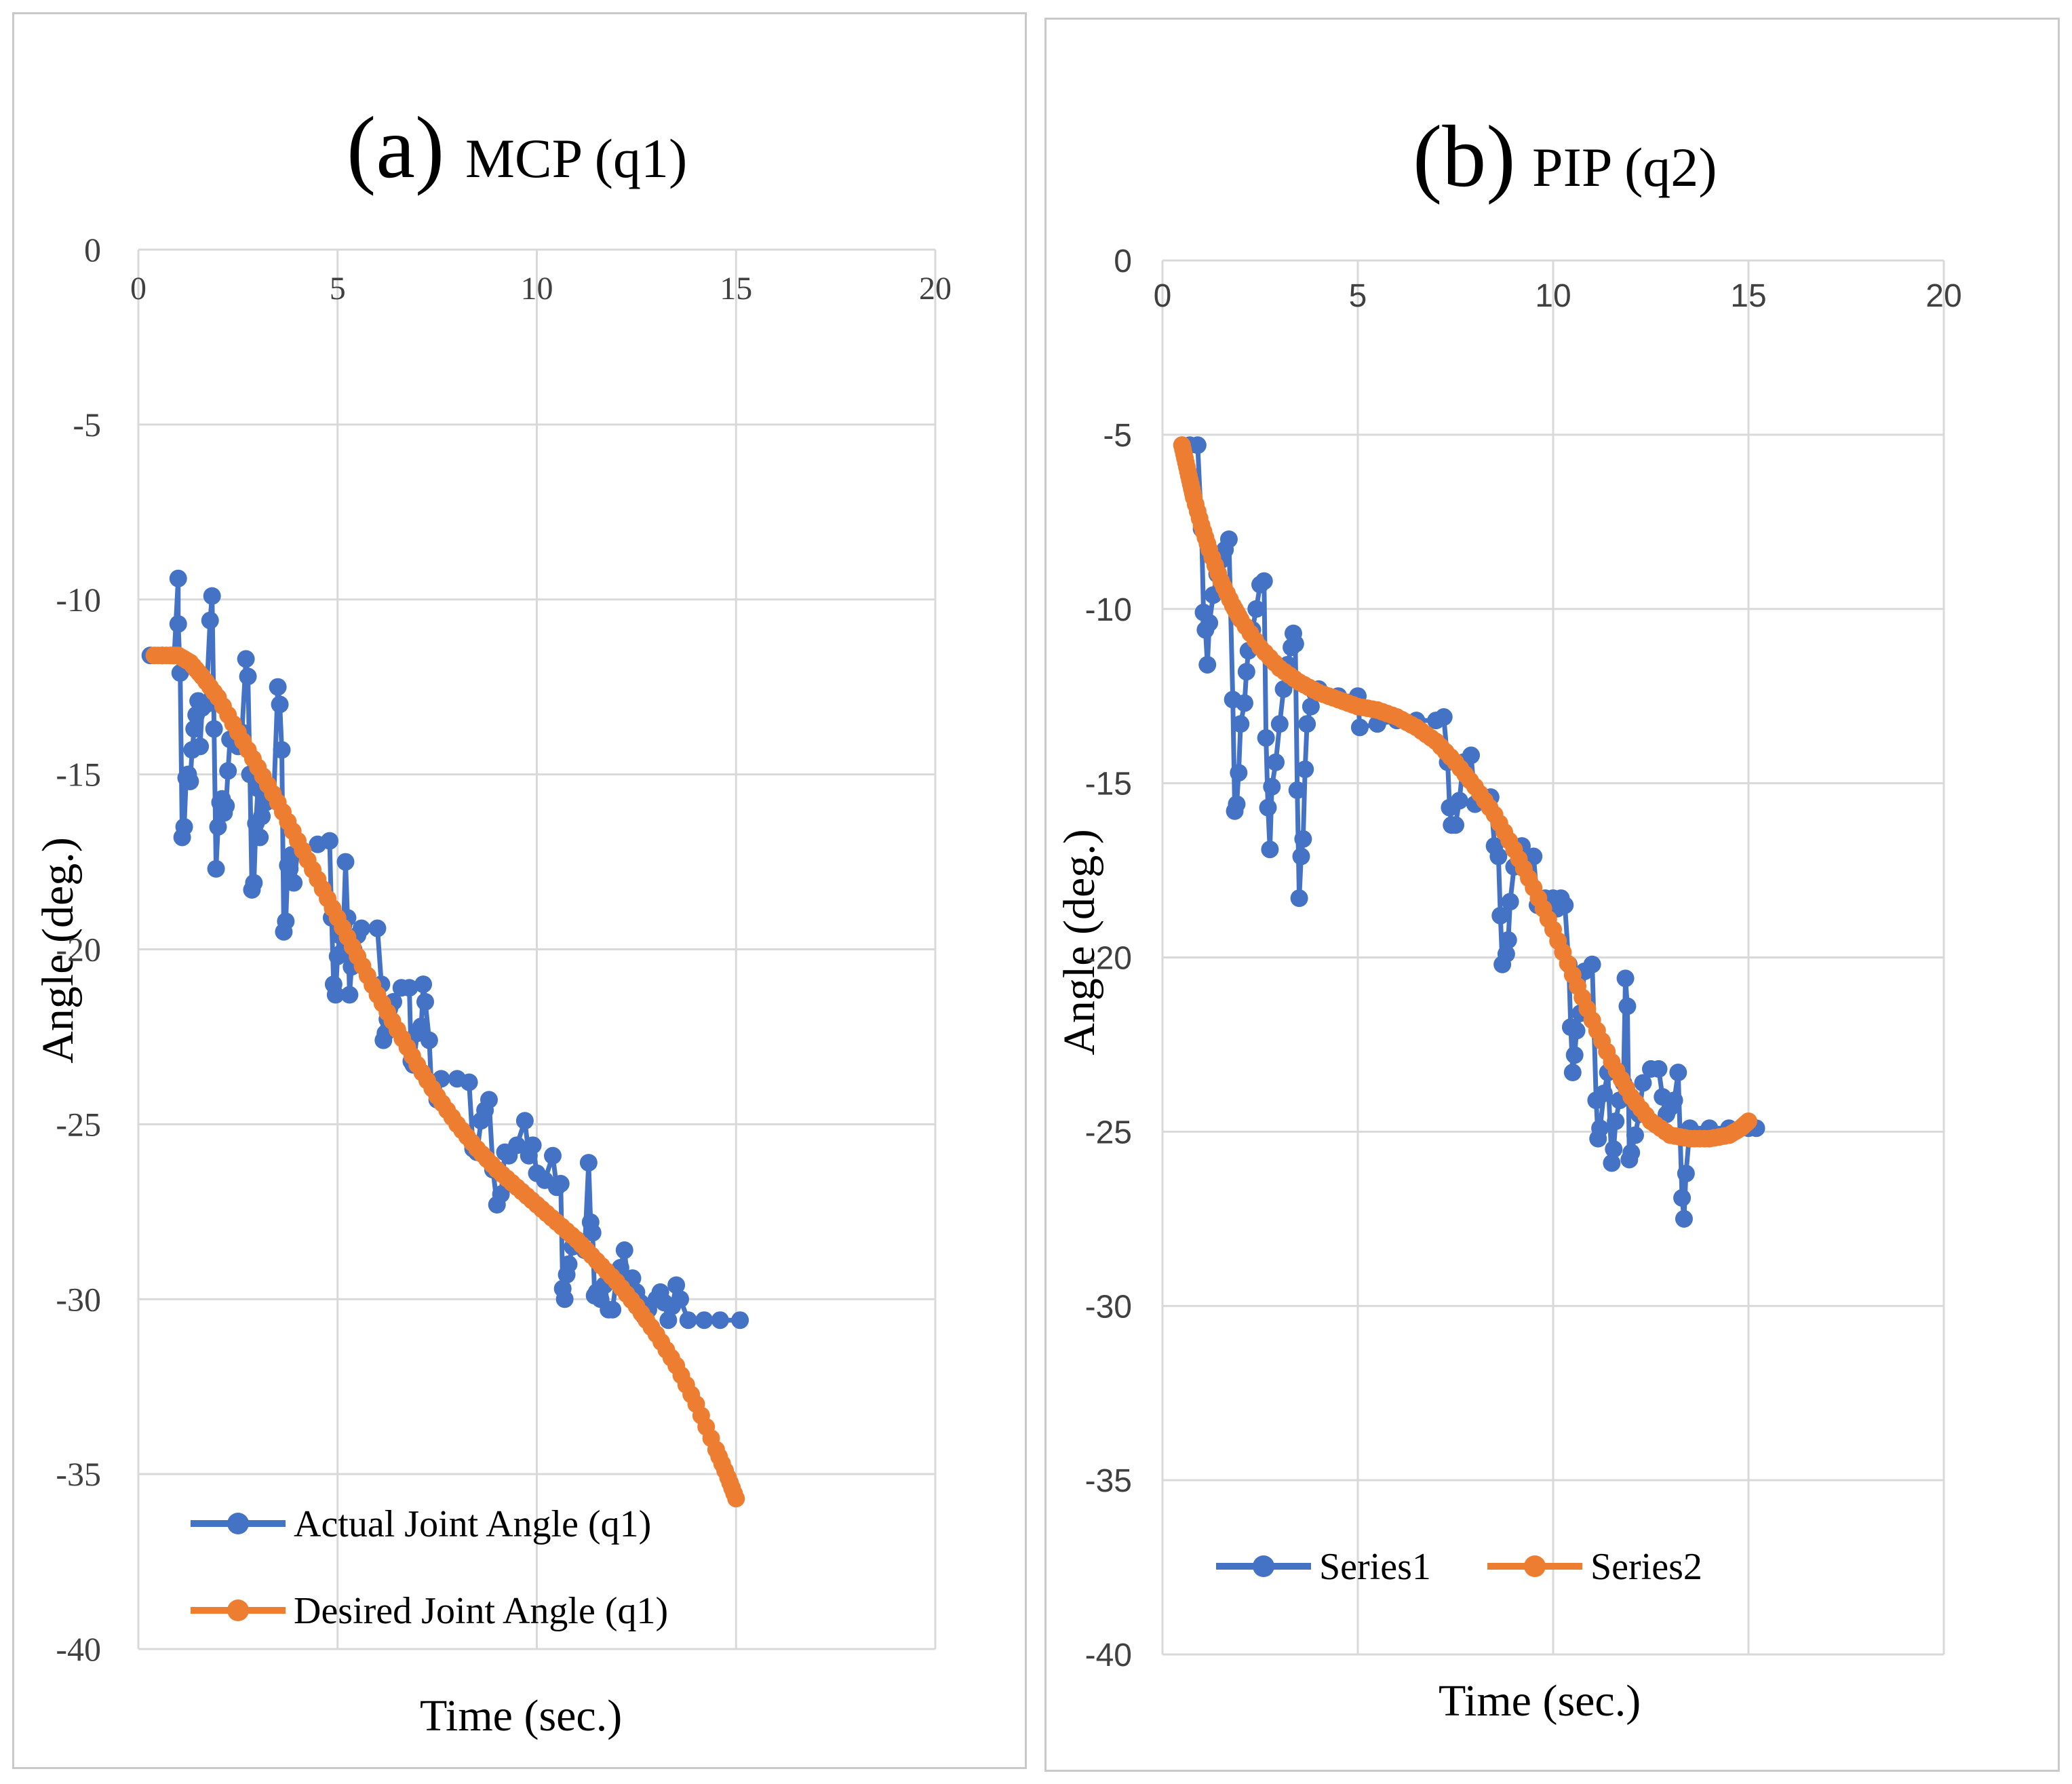 This screenshot has width=2072, height=1784. What do you see at coordinates (92, 250) in the screenshot?
I see `chart-a-y-tick-label: 0` at bounding box center [92, 250].